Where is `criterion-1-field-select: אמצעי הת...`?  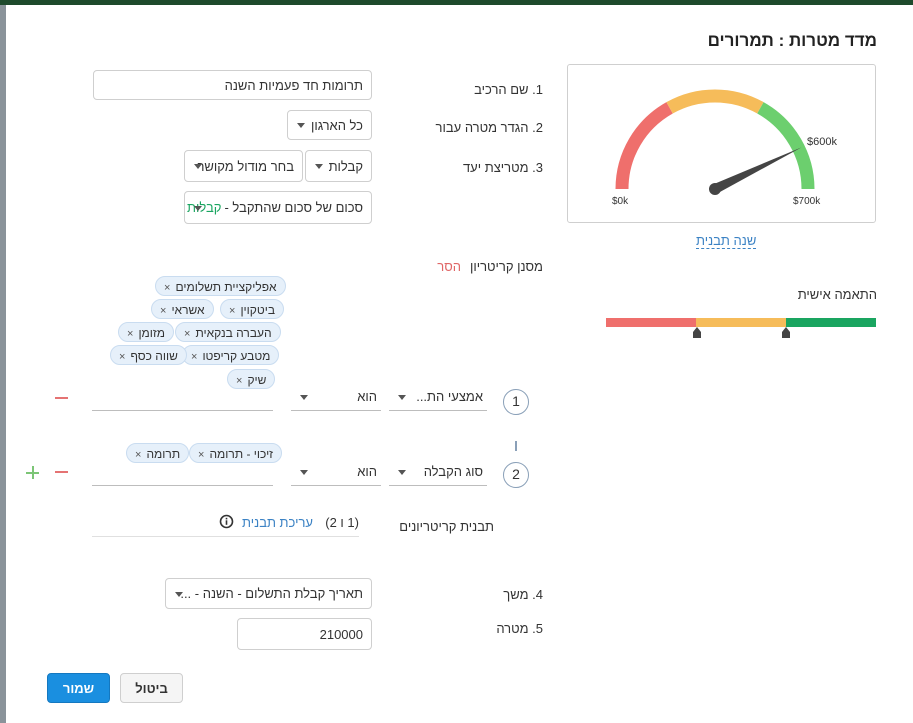 criterion-1-field-select: אמצעי הת... is located at coordinates (438, 397).